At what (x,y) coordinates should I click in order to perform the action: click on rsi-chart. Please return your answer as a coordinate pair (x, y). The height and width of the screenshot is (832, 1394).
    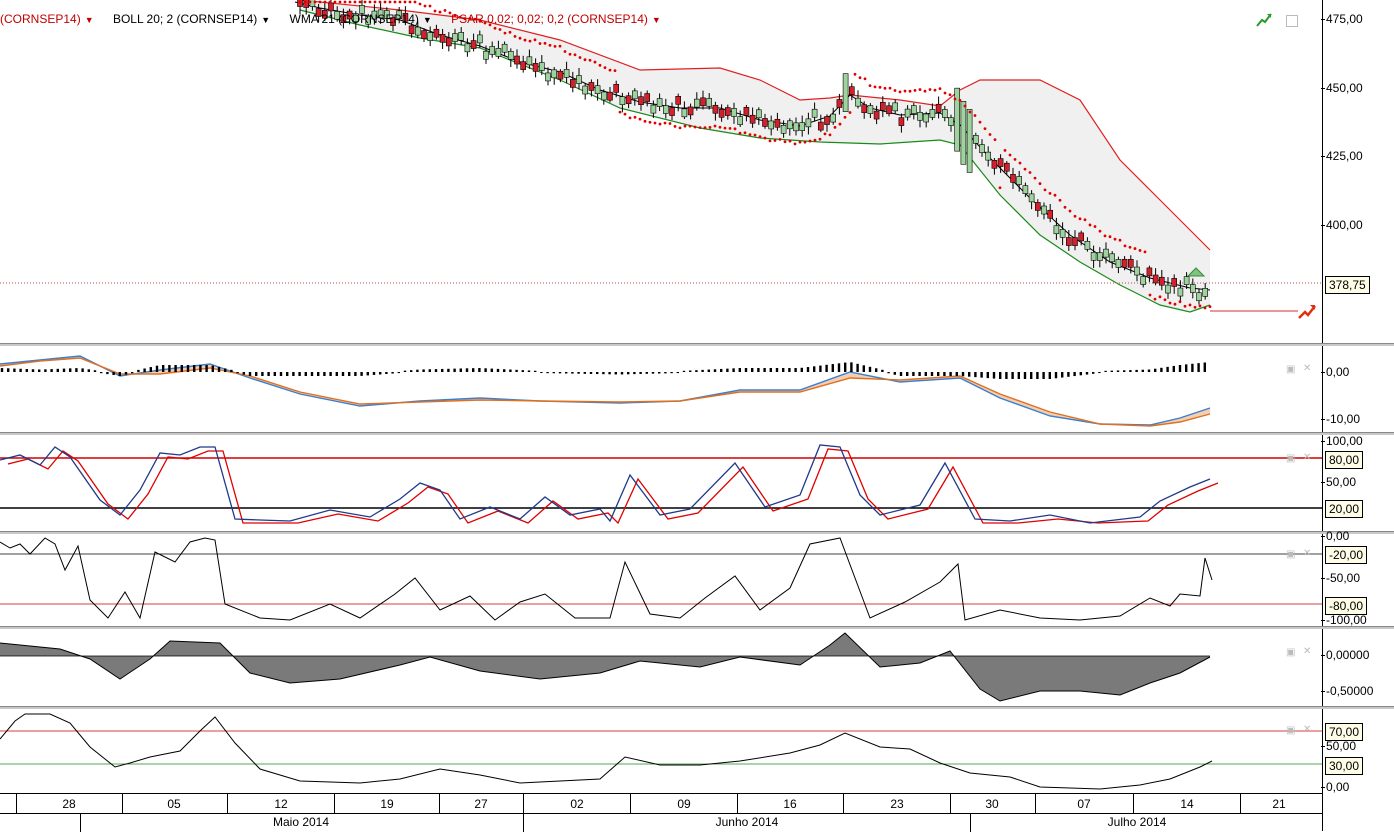
    Looking at the image, I should click on (661, 751).